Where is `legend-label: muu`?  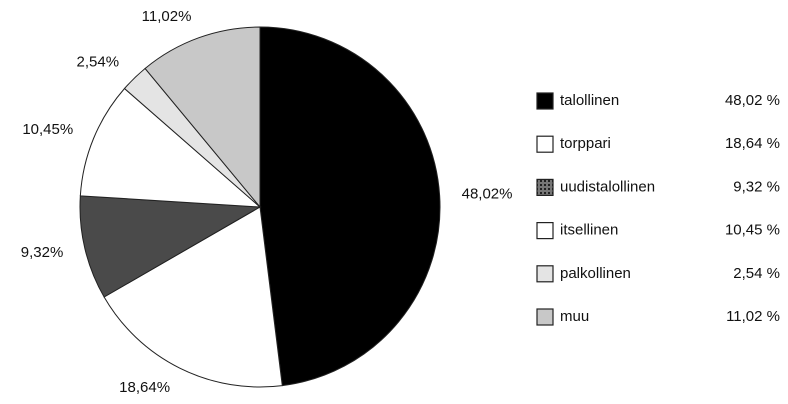
legend-label: muu is located at coordinates (574, 316).